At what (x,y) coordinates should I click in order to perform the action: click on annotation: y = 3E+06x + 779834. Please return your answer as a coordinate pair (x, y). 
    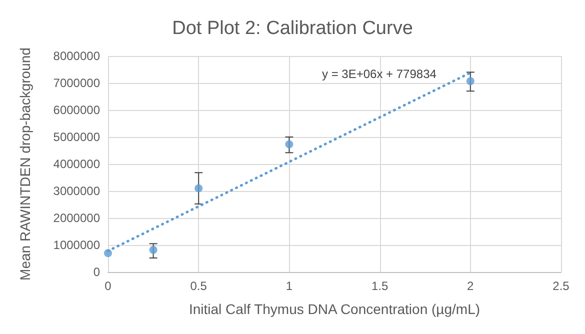
    Looking at the image, I should click on (379, 74).